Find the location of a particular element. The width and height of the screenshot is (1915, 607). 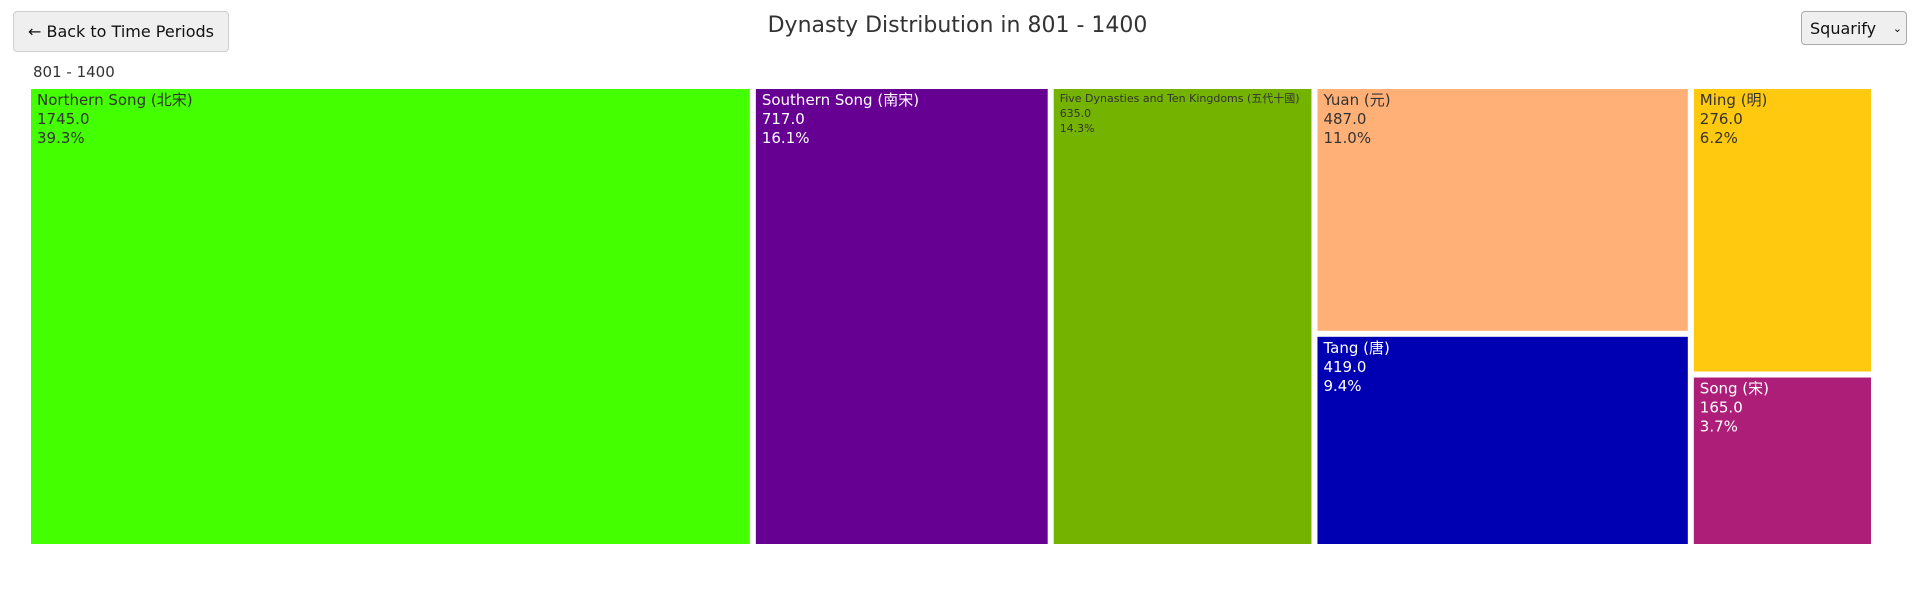

back-to-time-periods-button: ← Back to Time Periods is located at coordinates (121, 31).